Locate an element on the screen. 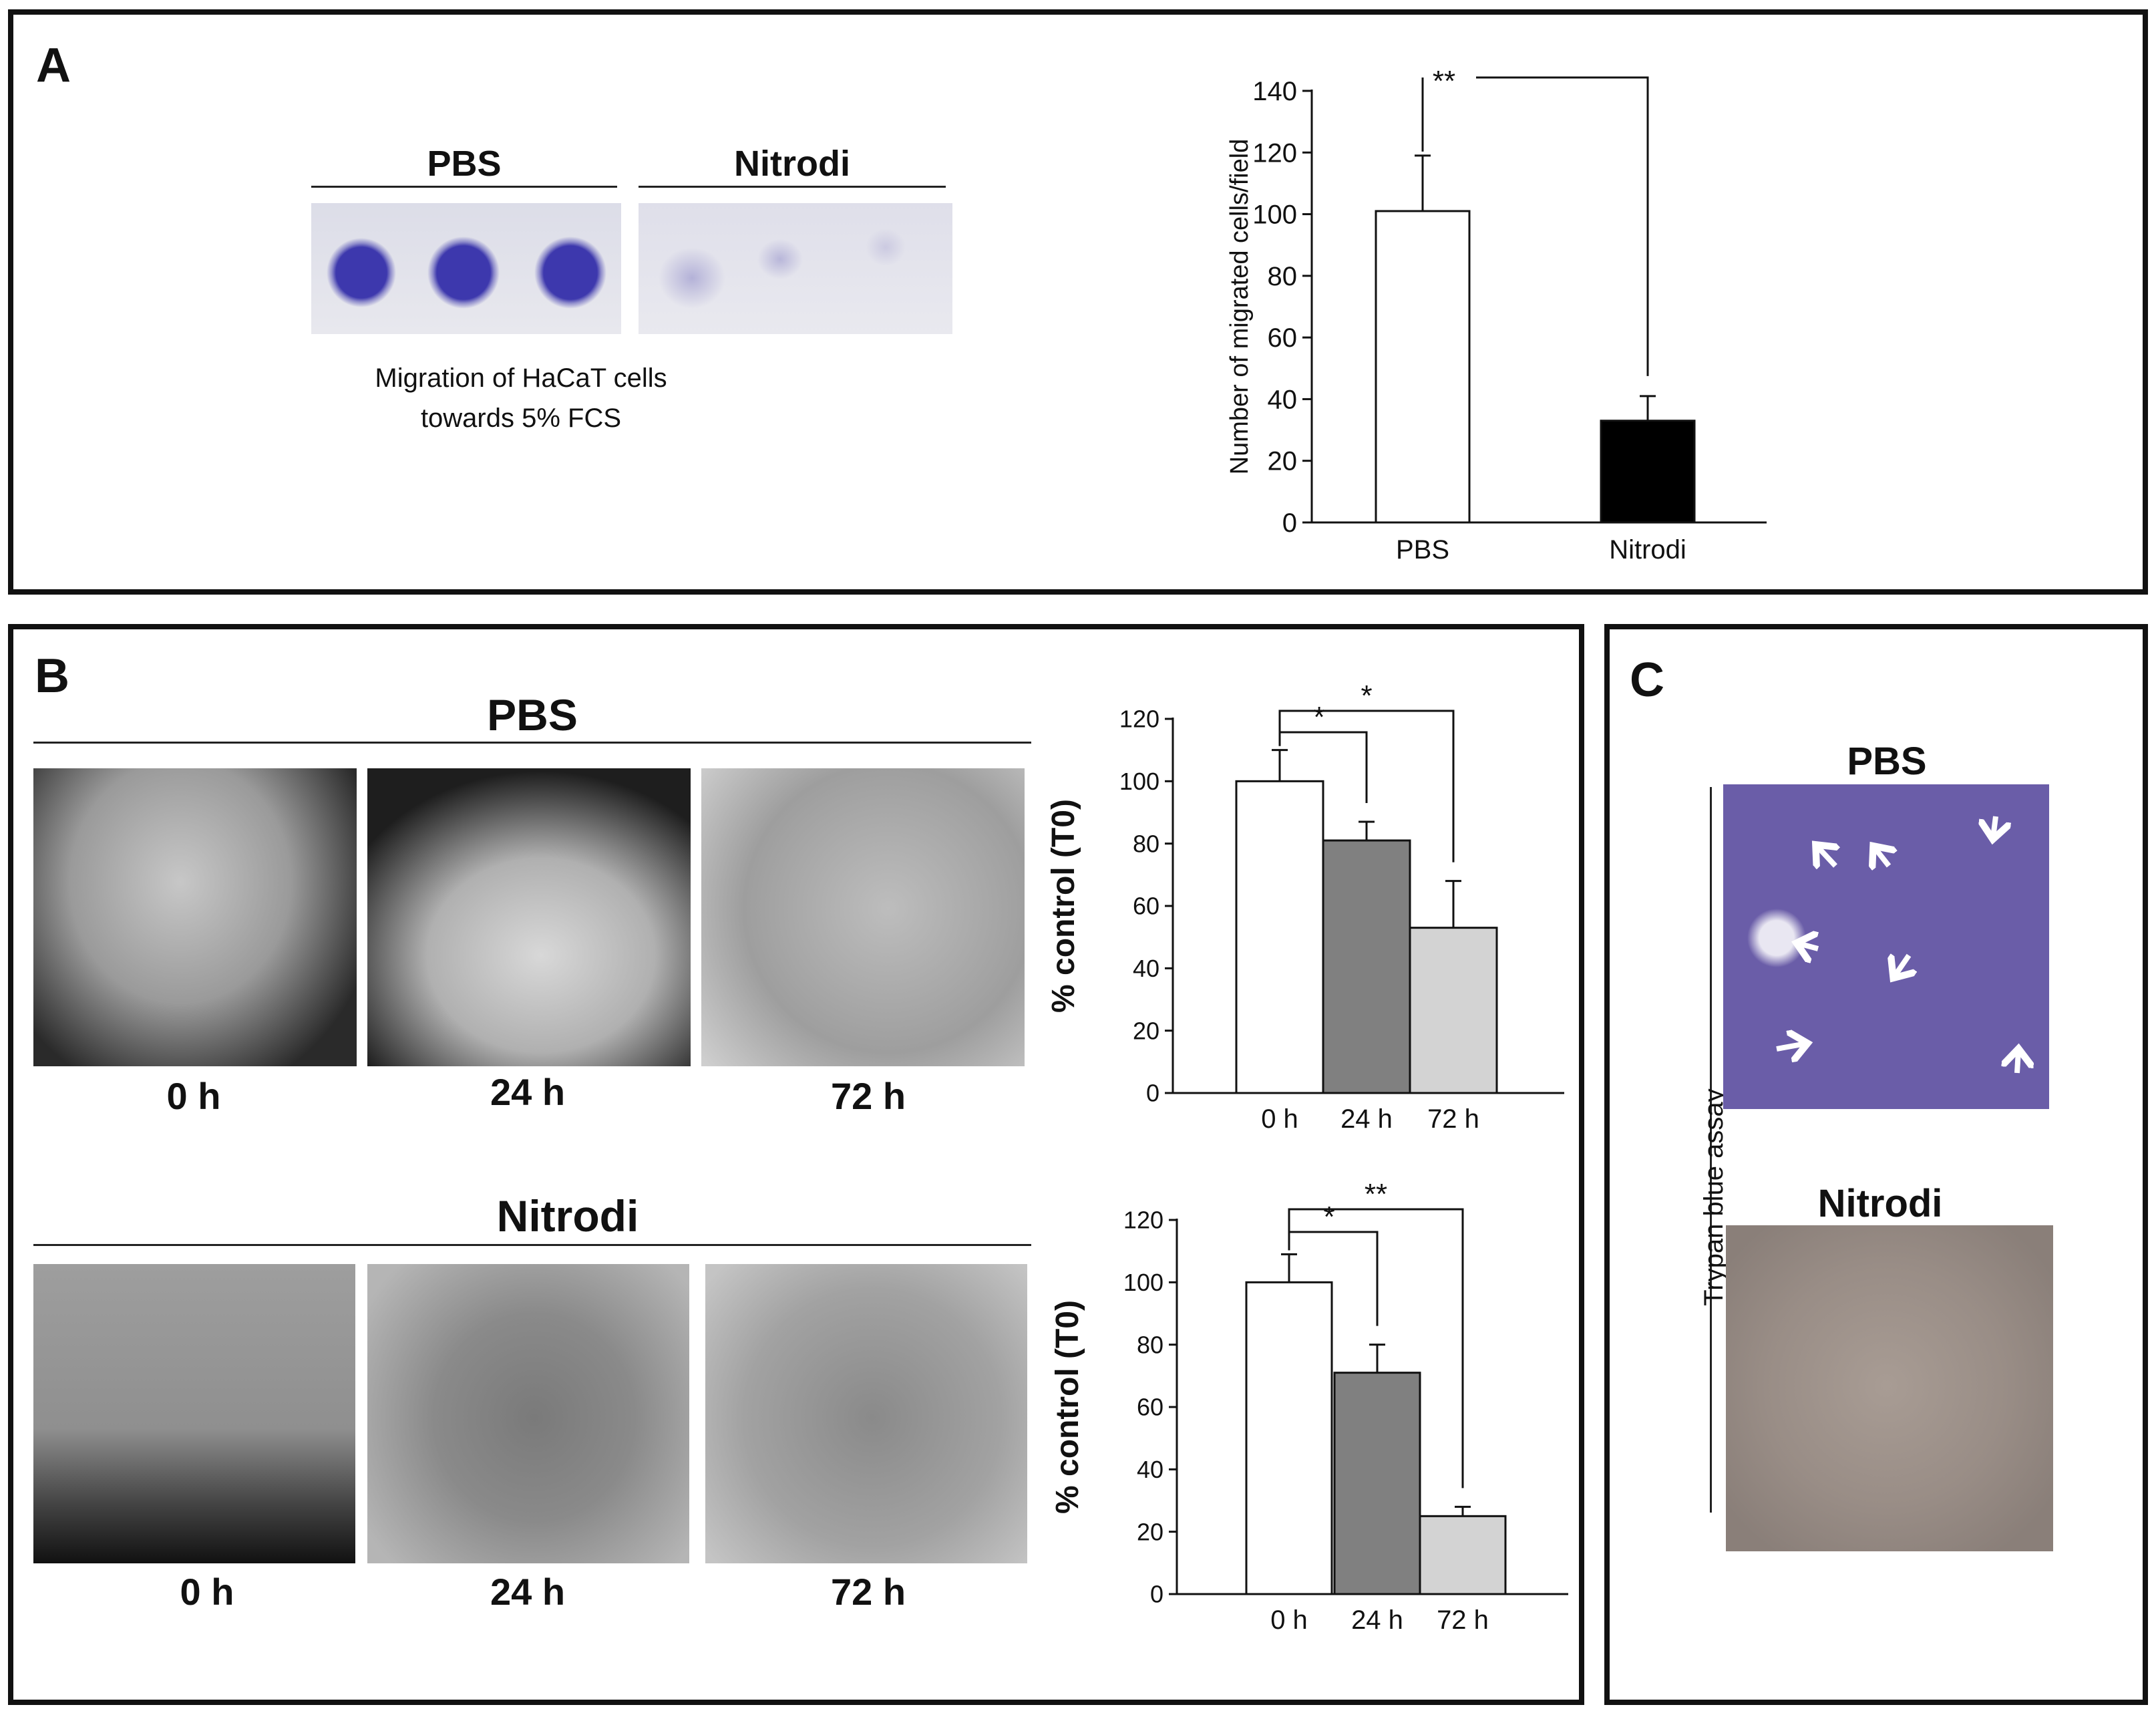  scratch-photo-pbs-0h is located at coordinates (195, 917).